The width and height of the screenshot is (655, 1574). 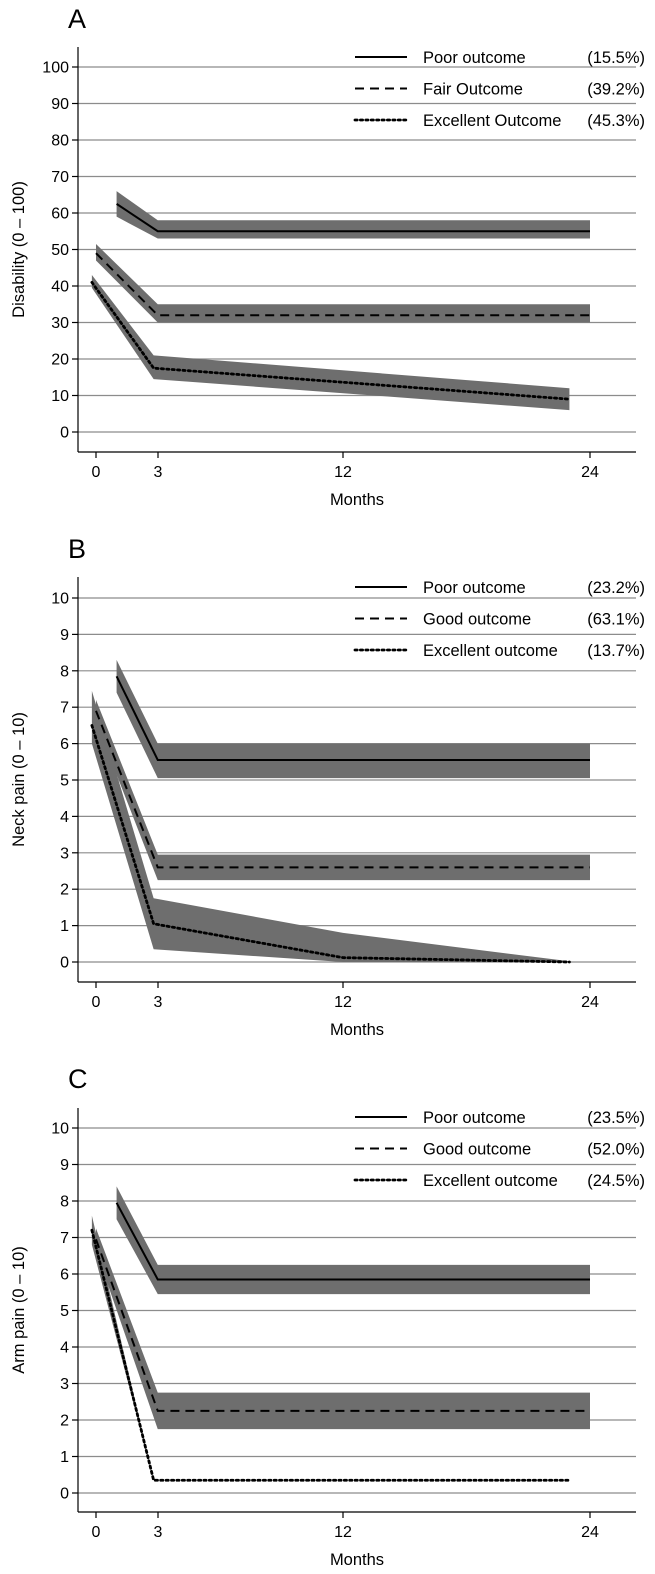 What do you see at coordinates (616, 90) in the screenshot?
I see `legend-percent: (39.2%)` at bounding box center [616, 90].